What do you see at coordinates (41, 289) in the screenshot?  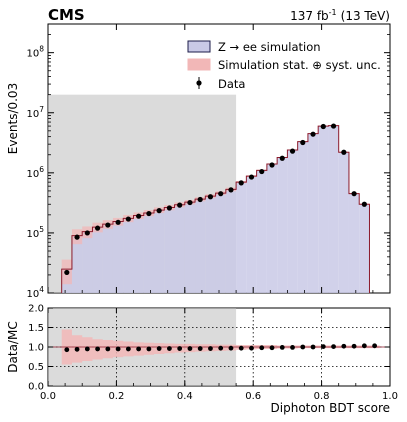 I see `main-y-tick-exponent: 4` at bounding box center [41, 289].